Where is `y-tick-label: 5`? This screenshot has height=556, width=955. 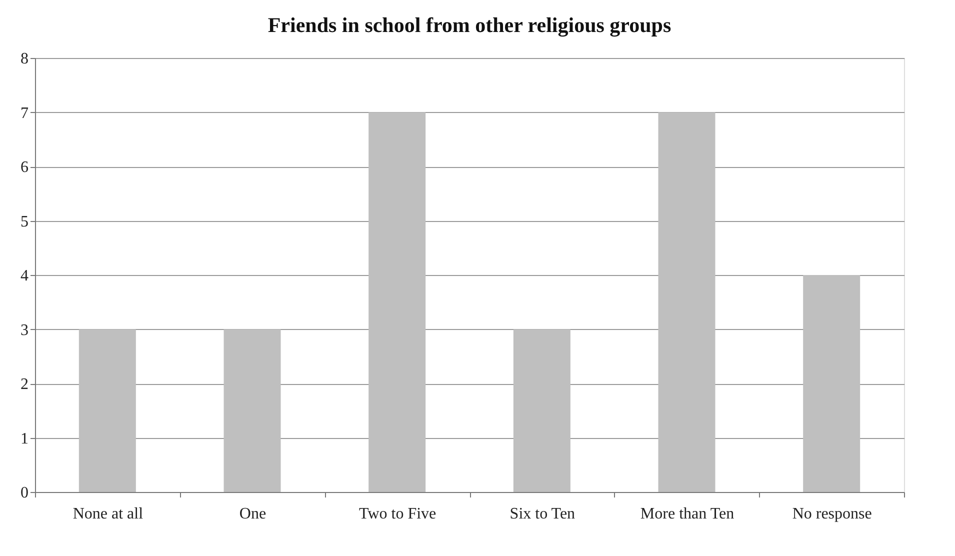
y-tick-label: 5 is located at coordinates (24, 221).